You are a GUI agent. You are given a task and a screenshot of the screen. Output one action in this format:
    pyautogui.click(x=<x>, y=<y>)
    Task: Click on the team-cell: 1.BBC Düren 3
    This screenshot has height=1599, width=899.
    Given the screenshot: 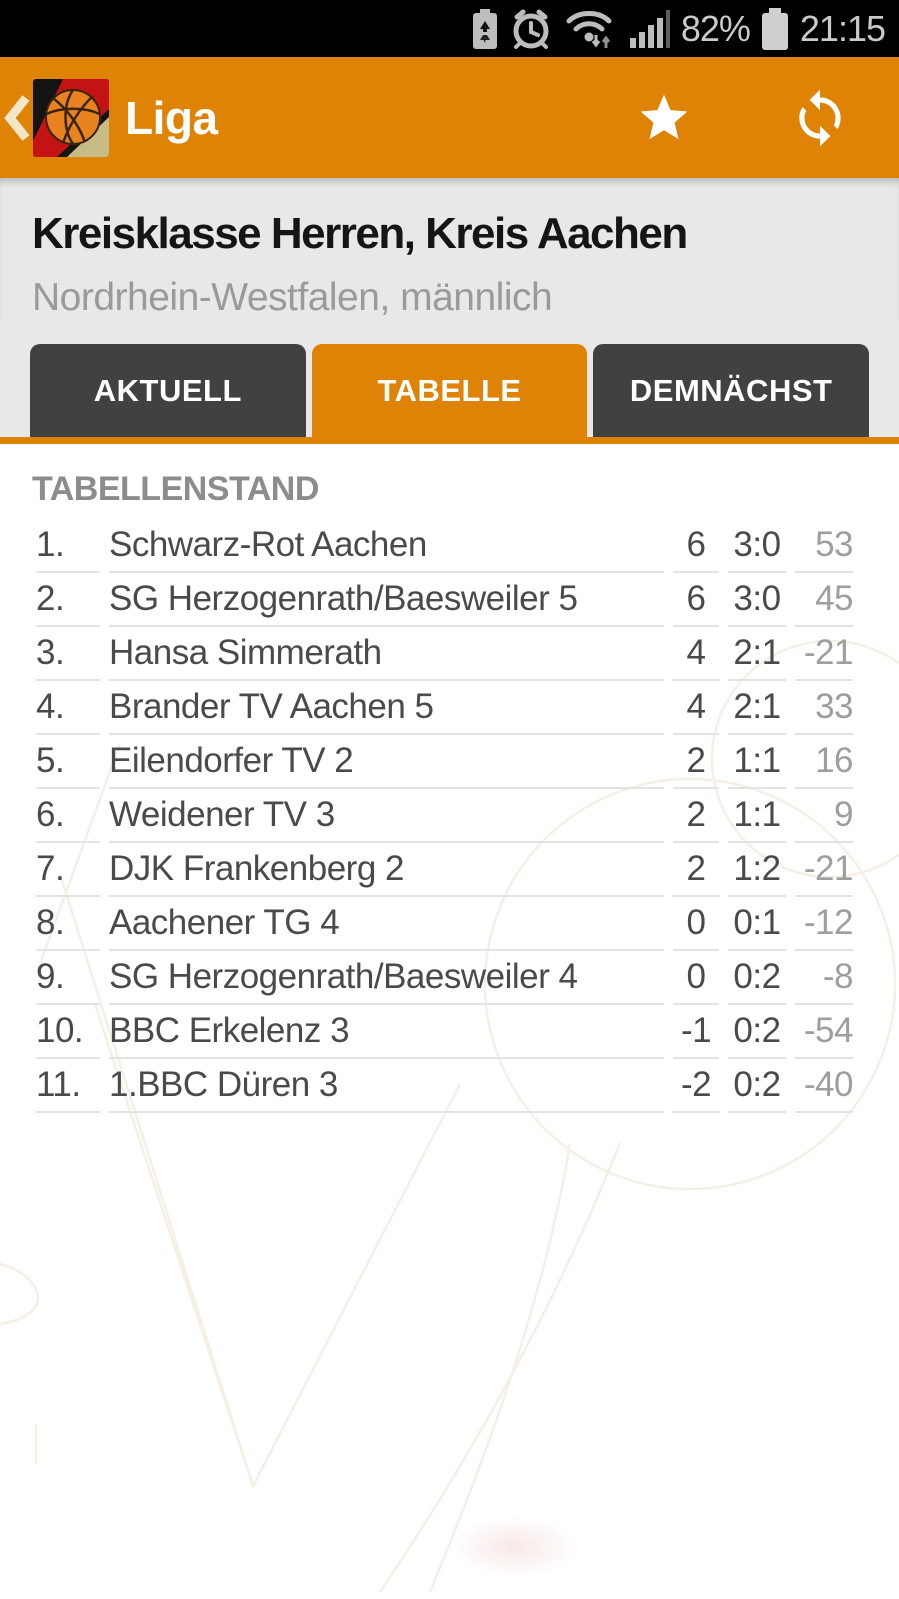 What is the action you would take?
    pyautogui.click(x=386, y=1086)
    